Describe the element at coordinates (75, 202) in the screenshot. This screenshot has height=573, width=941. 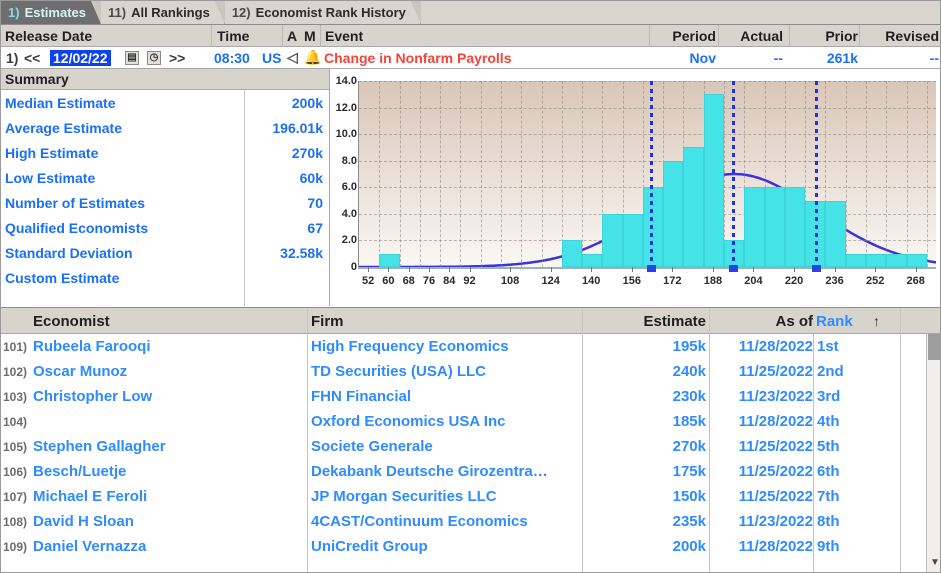
I see `summary-label: Number of Estimates` at that location.